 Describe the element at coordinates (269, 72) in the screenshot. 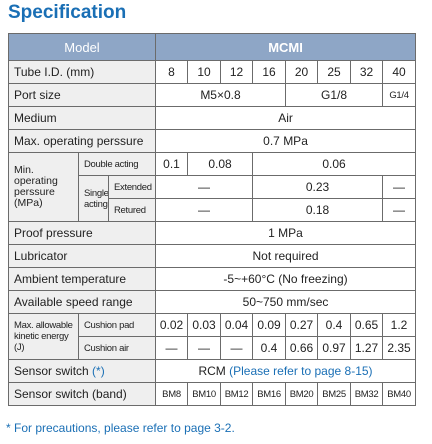

I see `cell: 16` at that location.